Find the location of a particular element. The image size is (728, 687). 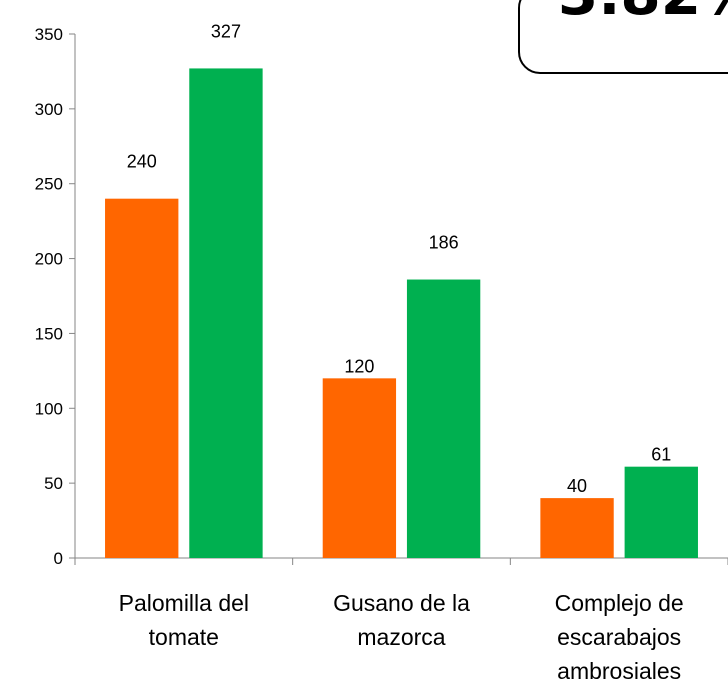

callout-text: 3.82% is located at coordinates (643, 14).